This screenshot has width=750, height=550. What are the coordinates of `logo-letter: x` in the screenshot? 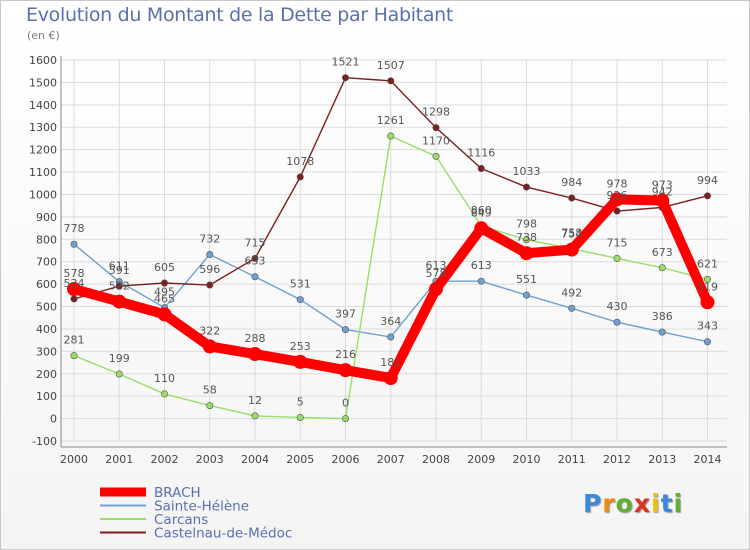 It's located at (642, 503).